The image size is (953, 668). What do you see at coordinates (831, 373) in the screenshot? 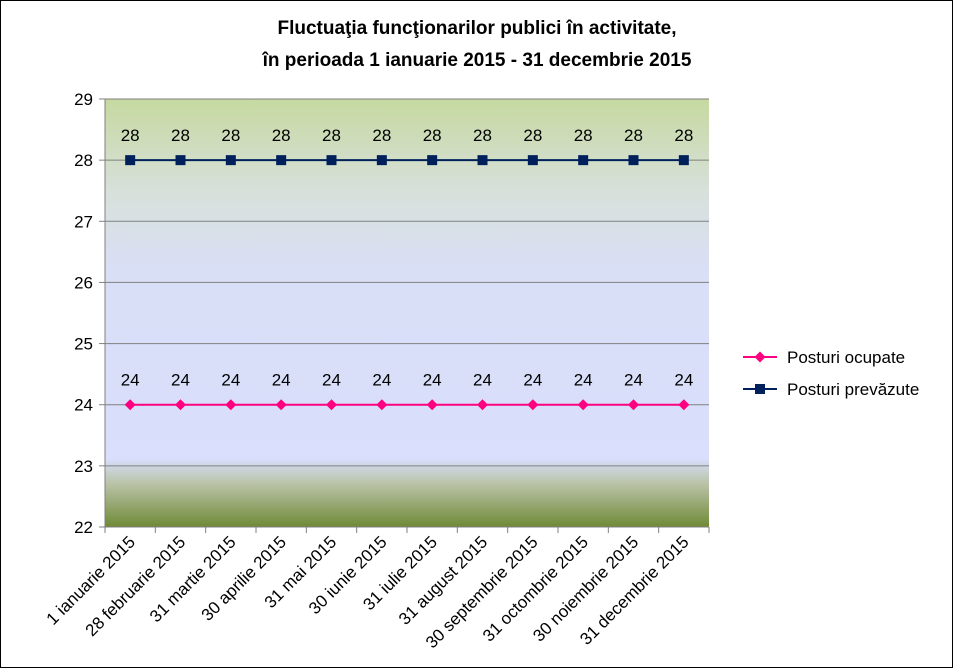
I see `legend: Posturi ocupate Posturi prevăzute` at bounding box center [831, 373].